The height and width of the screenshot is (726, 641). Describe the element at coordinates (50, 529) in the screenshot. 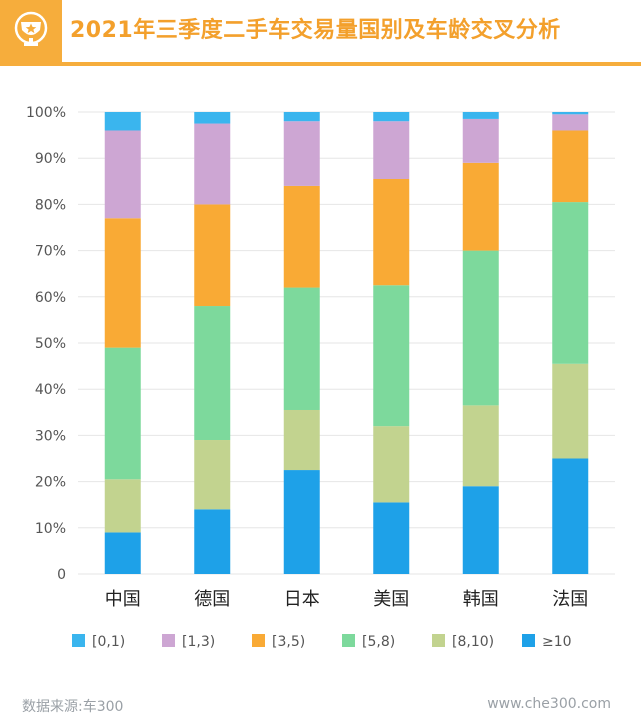

I see `y-tick-label: 10%` at that location.